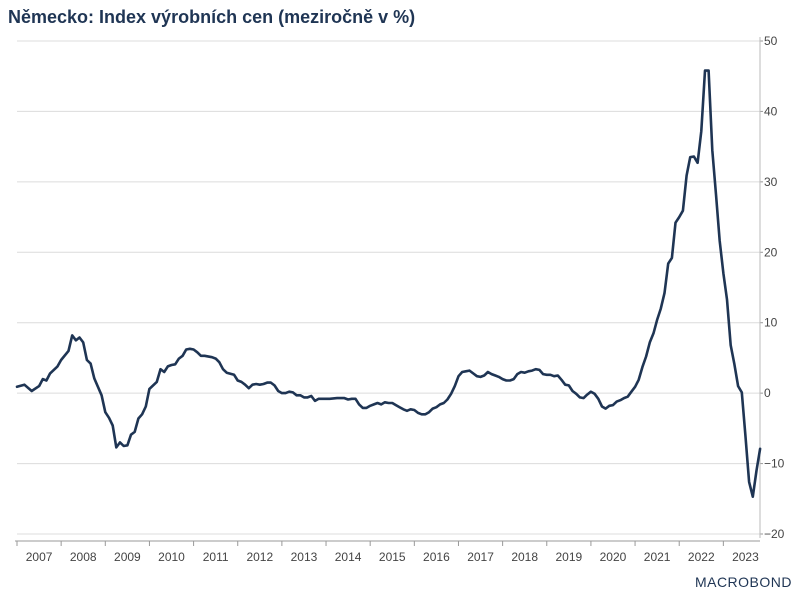  Describe the element at coordinates (745, 557) in the screenshot. I see `x-tick-label: 2023` at that location.